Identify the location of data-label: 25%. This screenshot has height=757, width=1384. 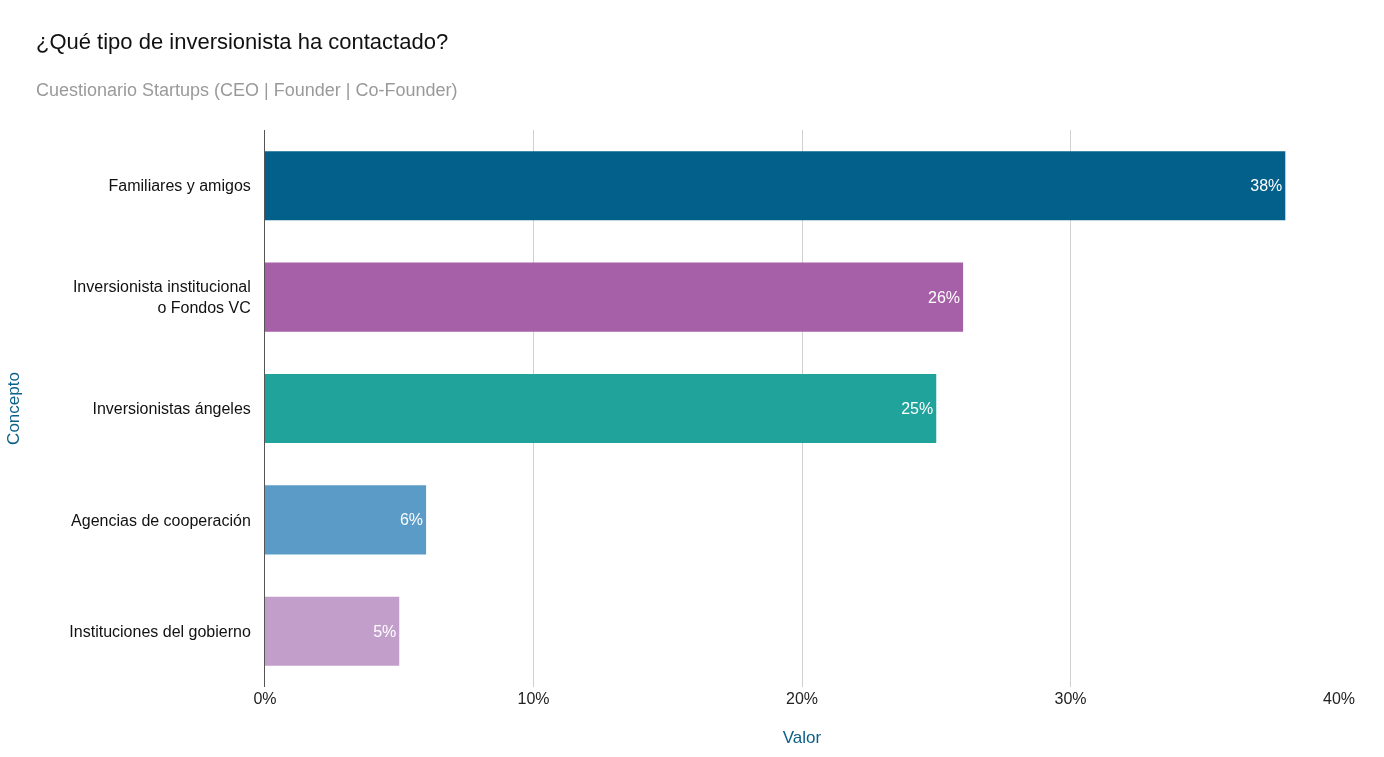
(917, 408).